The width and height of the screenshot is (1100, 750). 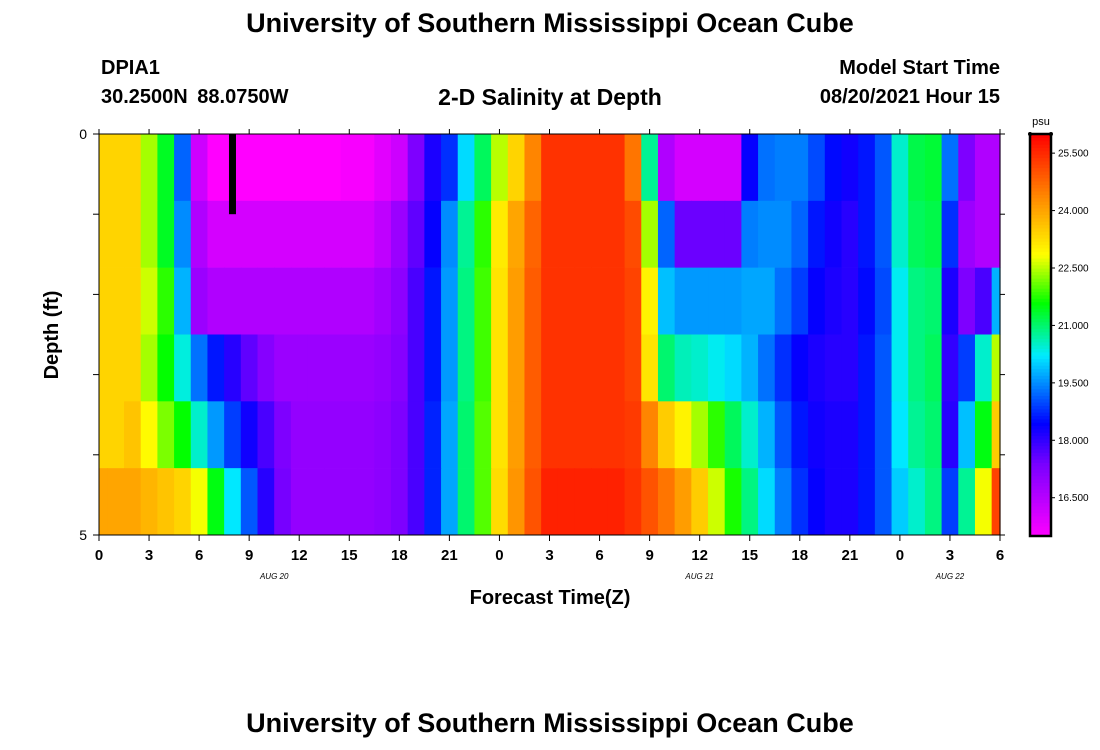 What do you see at coordinates (749, 555) in the screenshot?
I see `x-tick-label: 15` at bounding box center [749, 555].